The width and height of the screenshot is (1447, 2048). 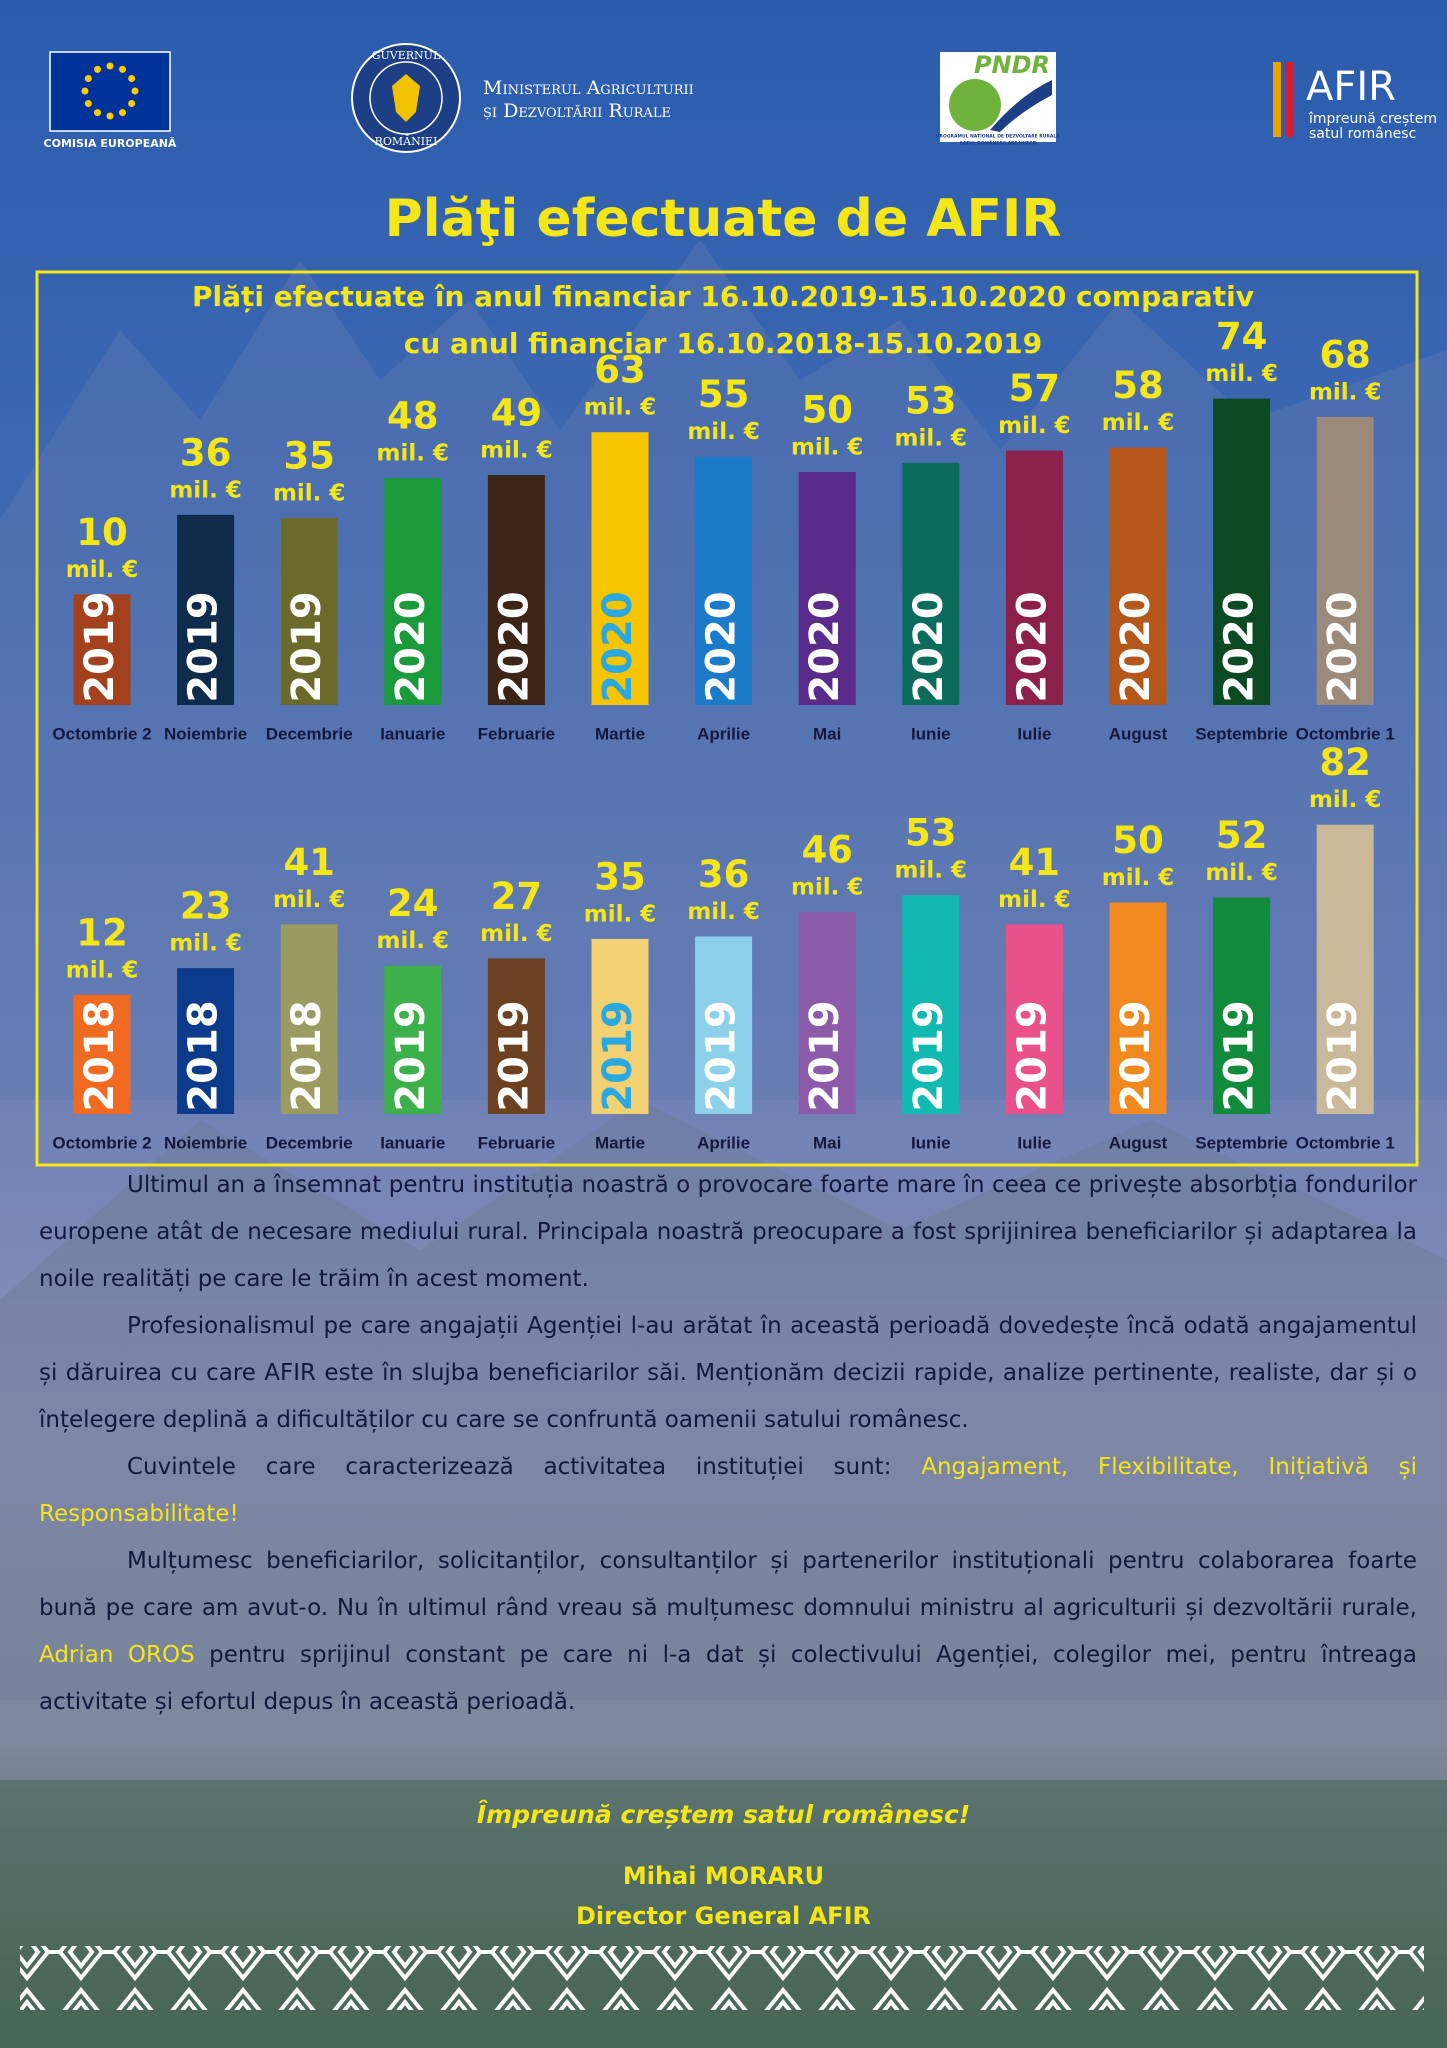 What do you see at coordinates (1372, 119) in the screenshot?
I see `afir-tagline: împreună creștem` at bounding box center [1372, 119].